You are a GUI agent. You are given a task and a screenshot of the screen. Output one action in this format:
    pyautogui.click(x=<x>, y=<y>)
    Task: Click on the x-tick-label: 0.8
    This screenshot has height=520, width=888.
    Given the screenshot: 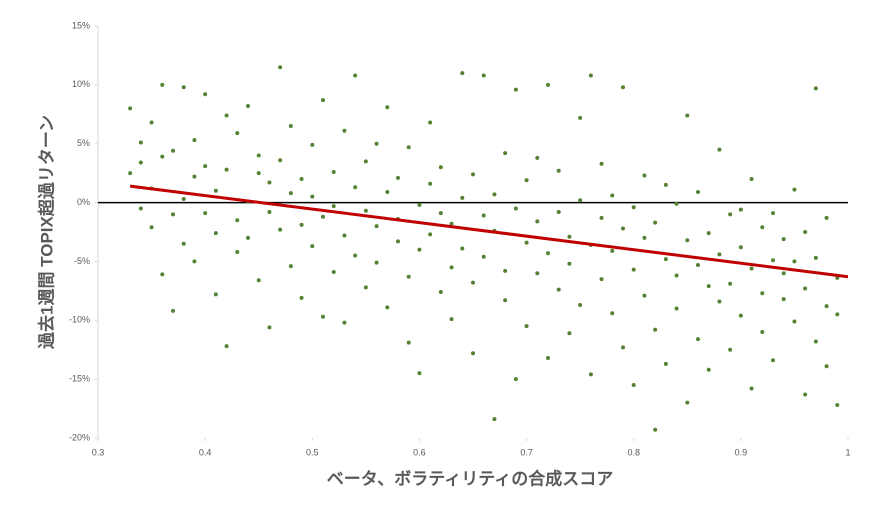 What is the action you would take?
    pyautogui.click(x=633, y=452)
    